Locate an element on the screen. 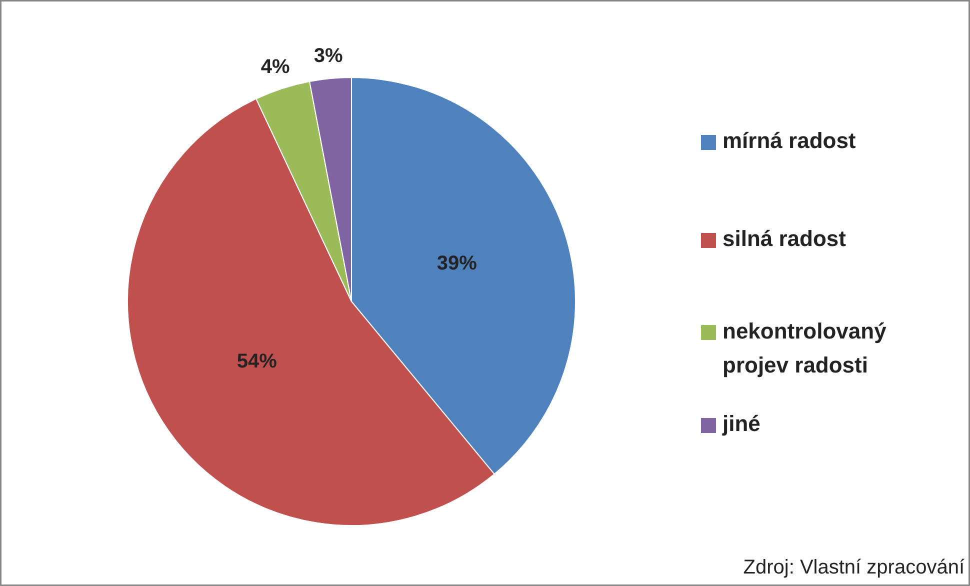 Image resolution: width=970 pixels, height=586 pixels. legend-label: nekontrolovaný projev radosti is located at coordinates (805, 348).